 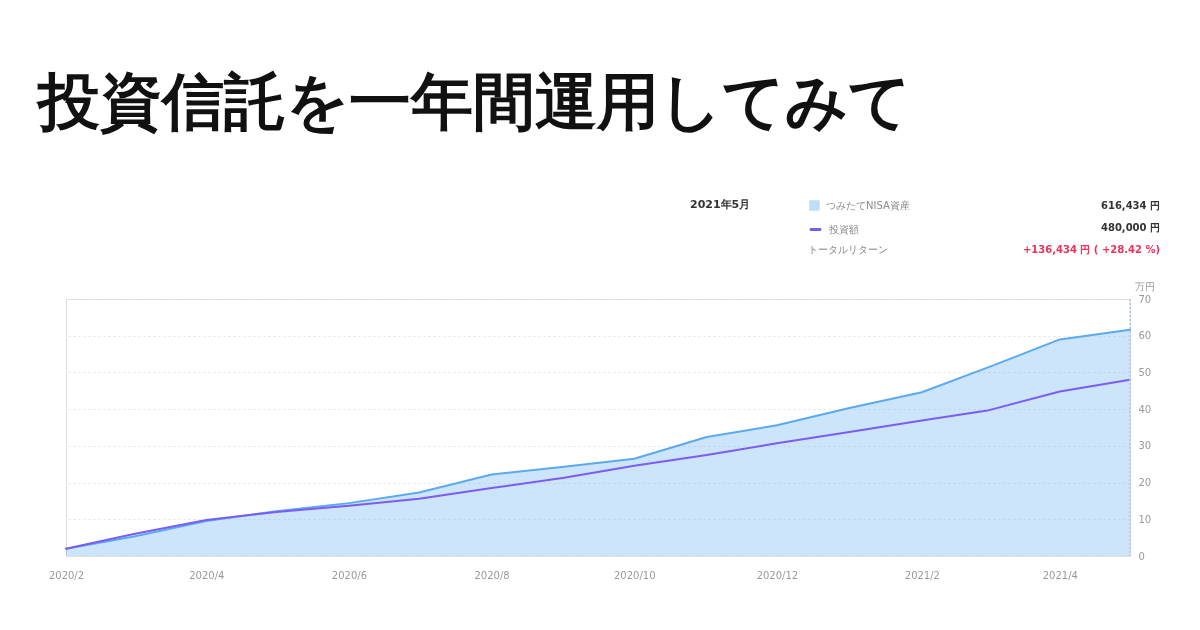 What do you see at coordinates (66, 575) in the screenshot?
I see `x-tick-label: 2020/2` at bounding box center [66, 575].